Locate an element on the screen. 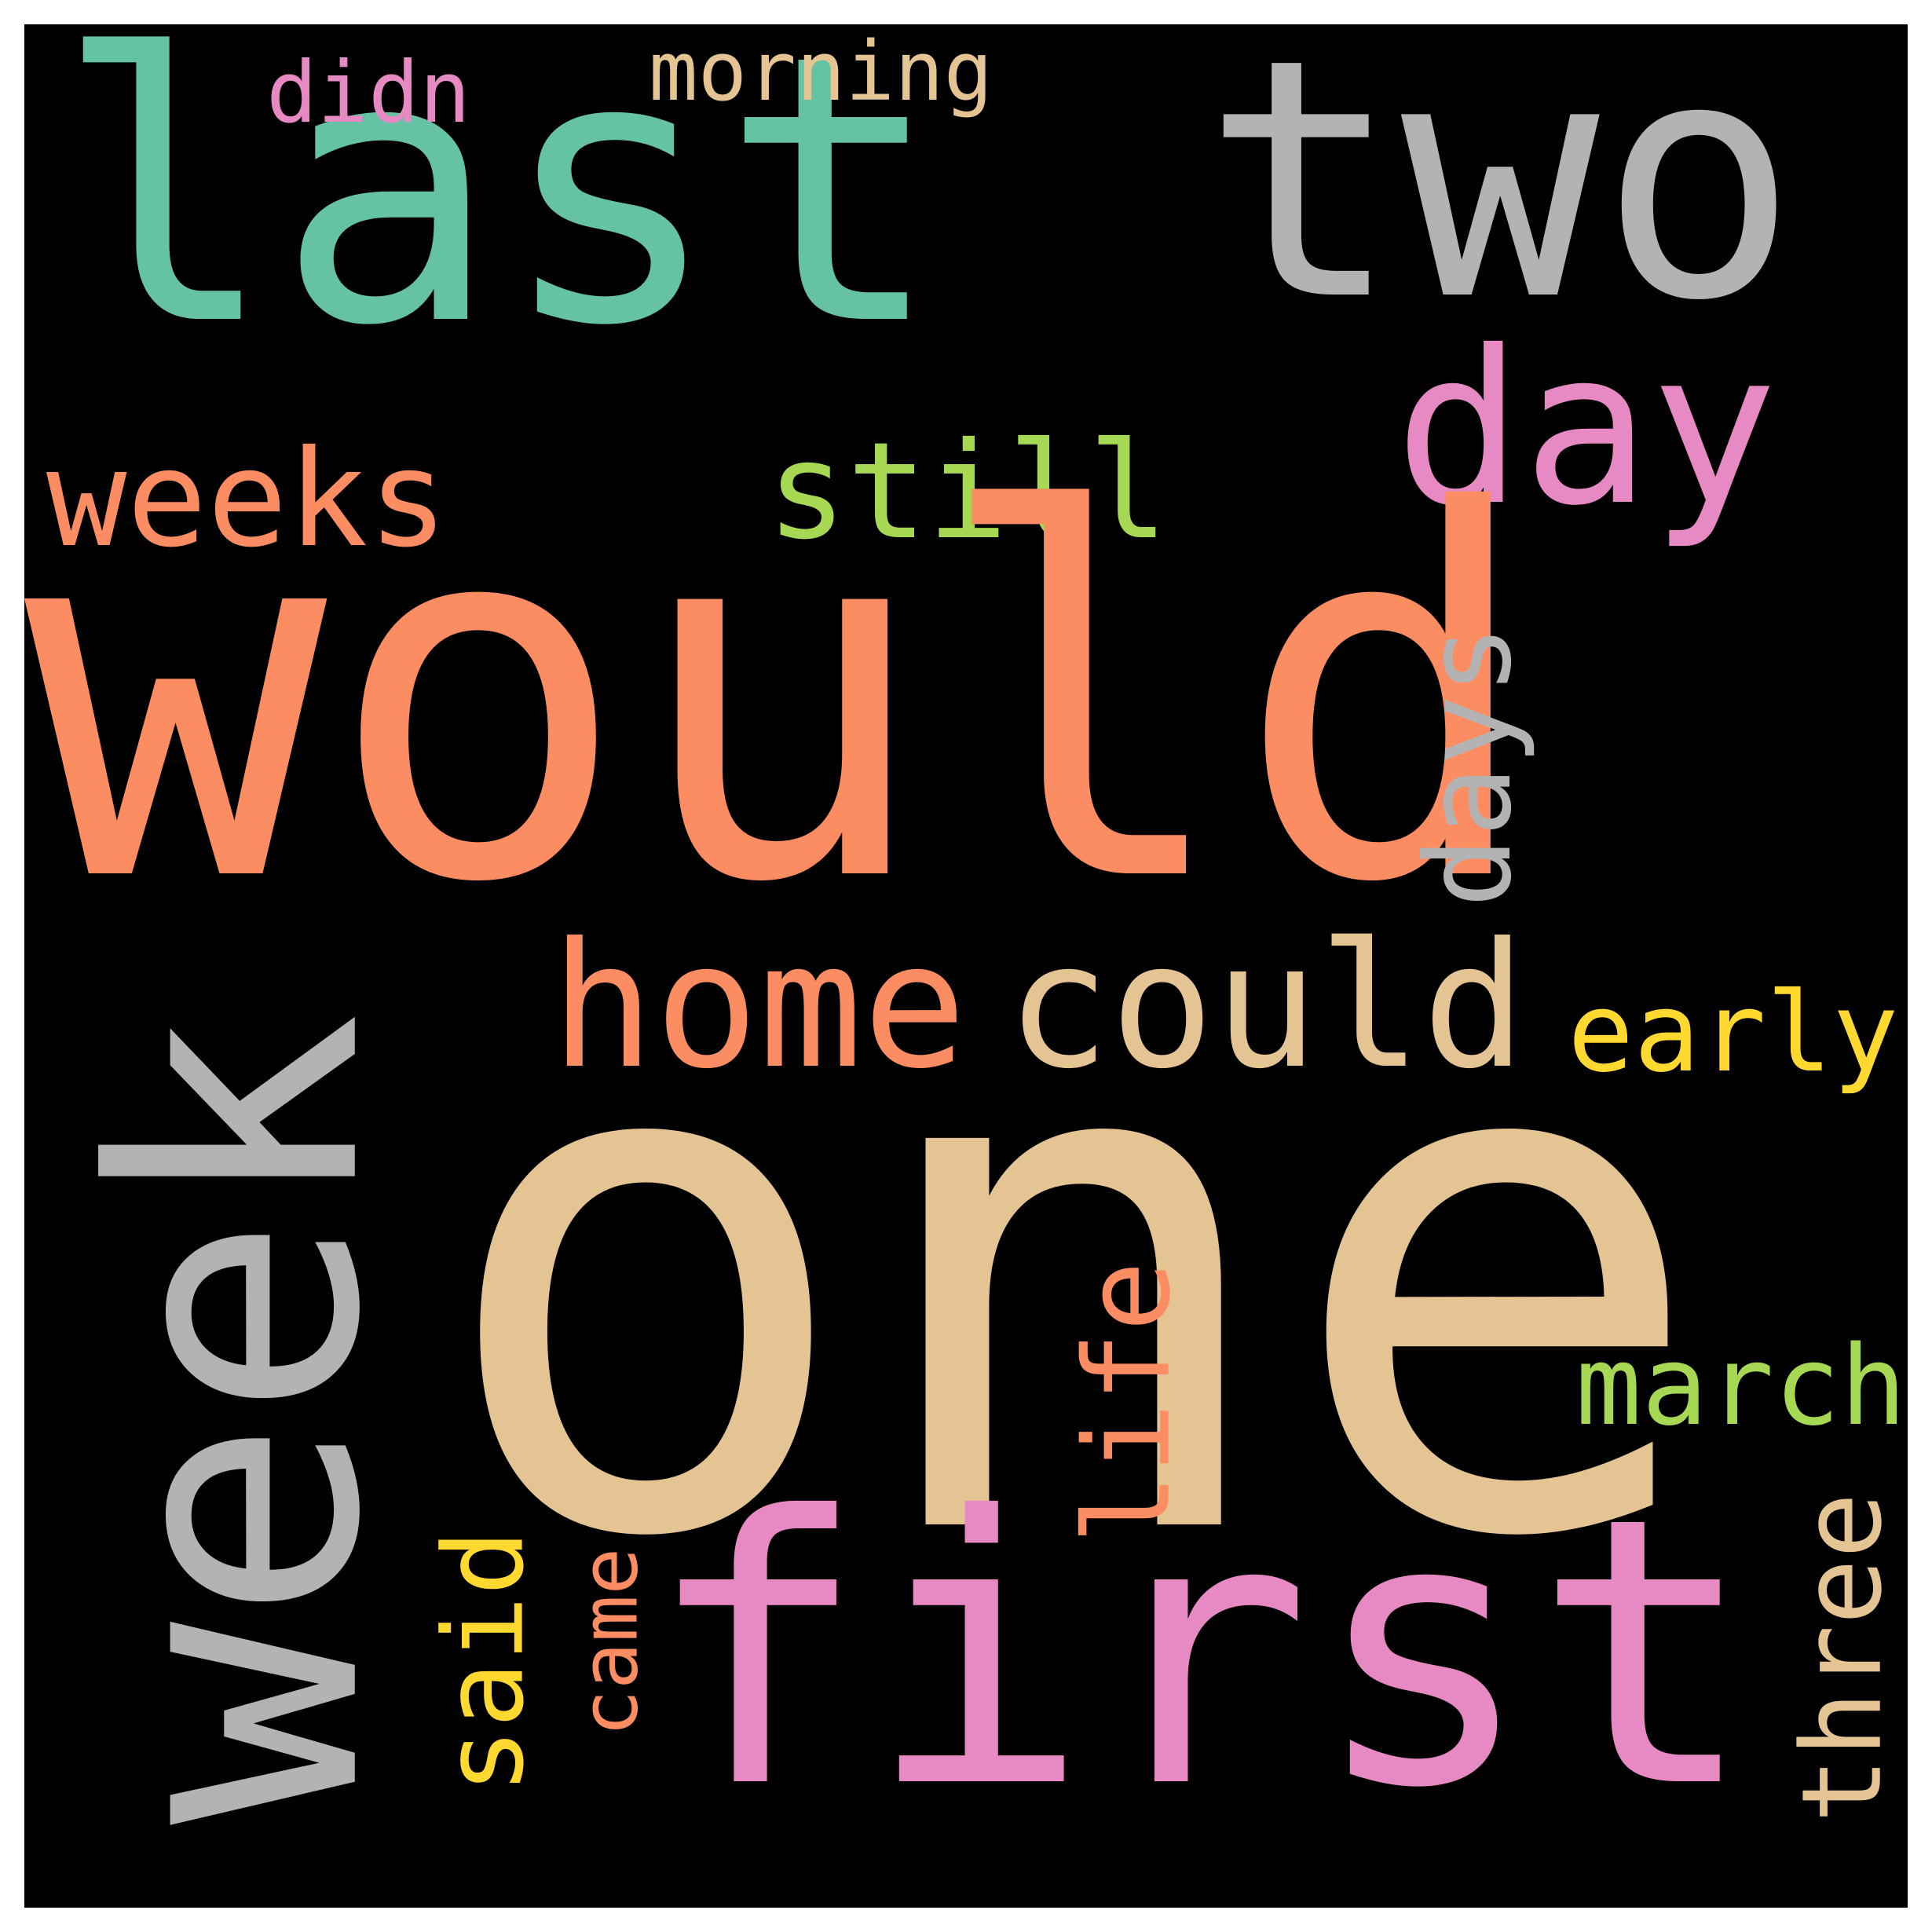 This screenshot has width=1932, height=1932. word-morning: morning is located at coordinates (821, 71).